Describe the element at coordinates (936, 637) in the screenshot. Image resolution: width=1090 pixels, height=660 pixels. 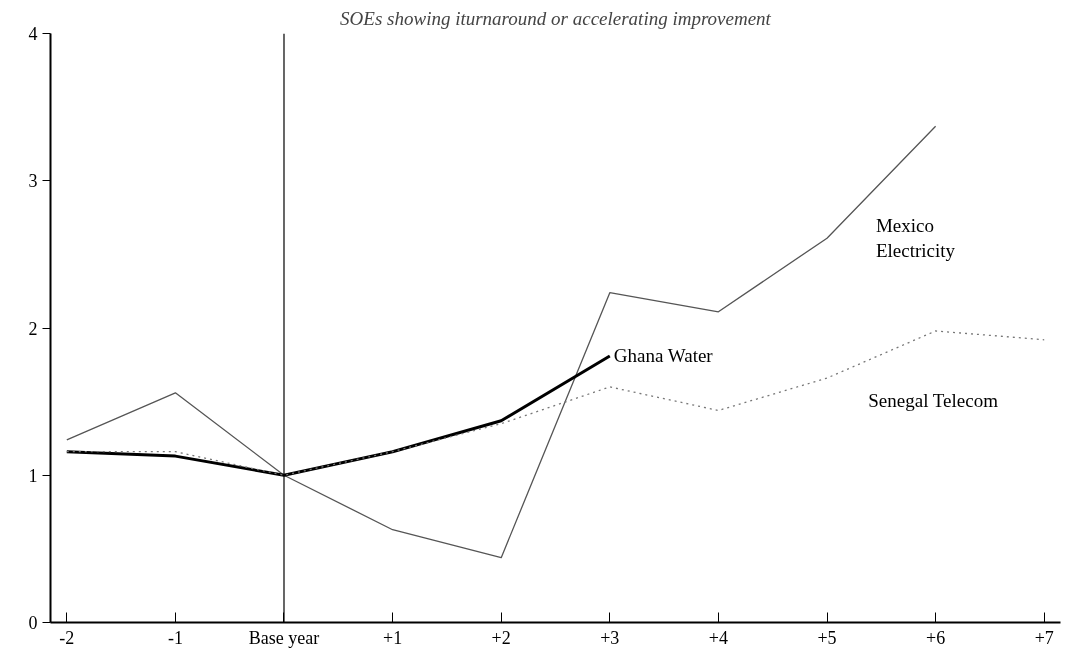
I see `x-tick-label: +6` at that location.